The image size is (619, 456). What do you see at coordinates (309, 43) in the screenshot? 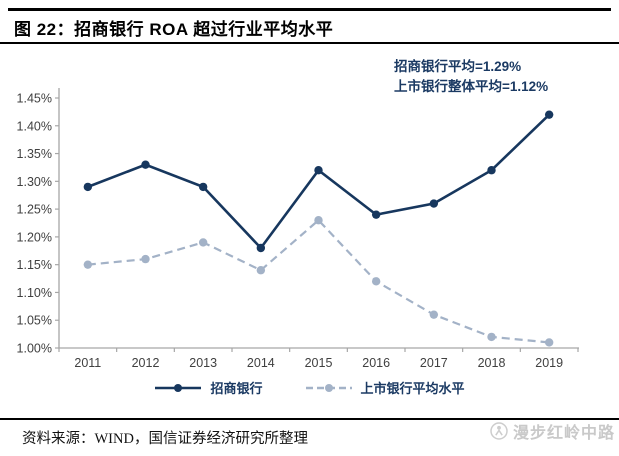
I see `title-underline` at bounding box center [309, 43].